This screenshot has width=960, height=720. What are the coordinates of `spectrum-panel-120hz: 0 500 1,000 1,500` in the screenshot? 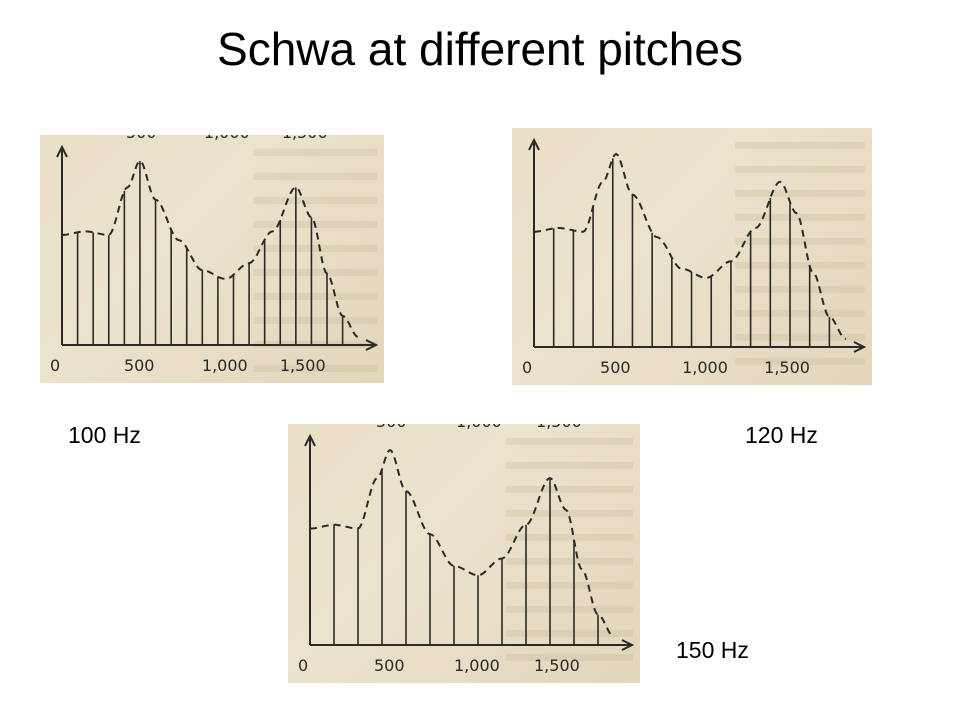 It's located at (692, 256).